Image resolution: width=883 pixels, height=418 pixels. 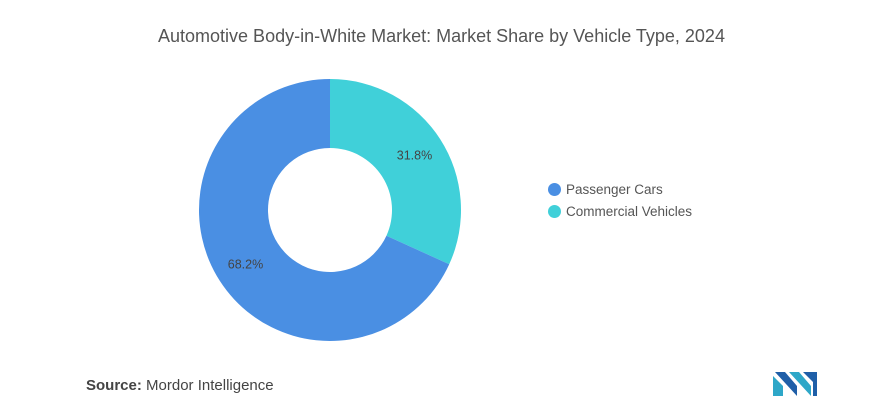 I want to click on legend-item-passenger-cars: Passenger Cars, so click(x=620, y=189).